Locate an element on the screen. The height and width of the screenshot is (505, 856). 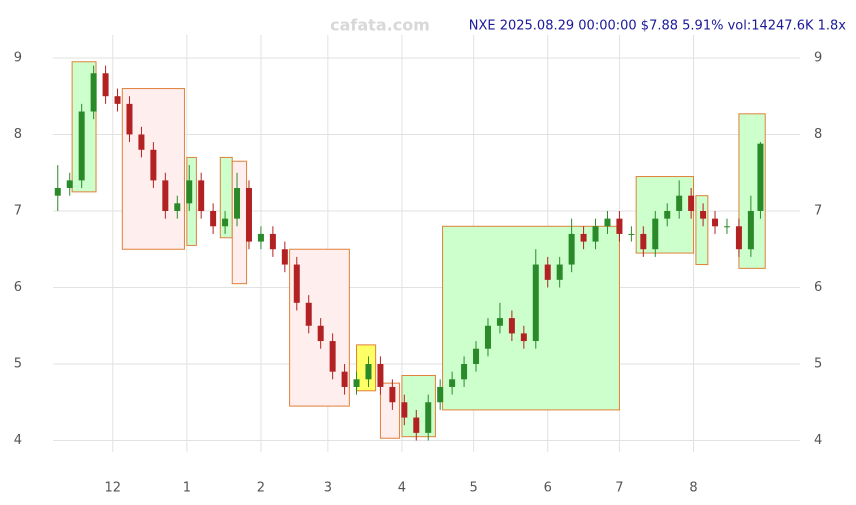
x-tick-label: 12 is located at coordinates (112, 488).